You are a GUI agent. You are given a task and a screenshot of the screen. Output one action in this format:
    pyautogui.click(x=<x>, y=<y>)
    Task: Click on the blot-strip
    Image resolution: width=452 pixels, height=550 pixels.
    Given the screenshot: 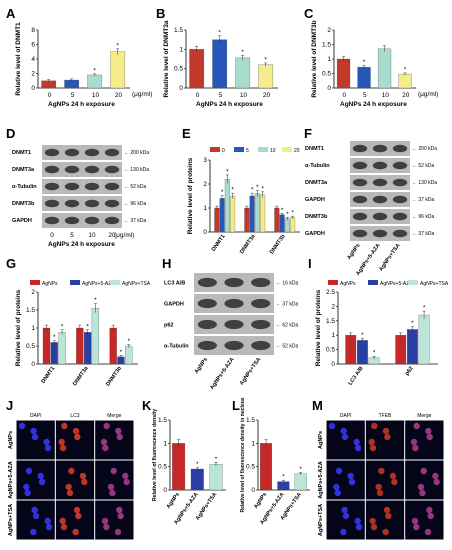 What is the action you would take?
    pyautogui.click(x=82, y=152)
    